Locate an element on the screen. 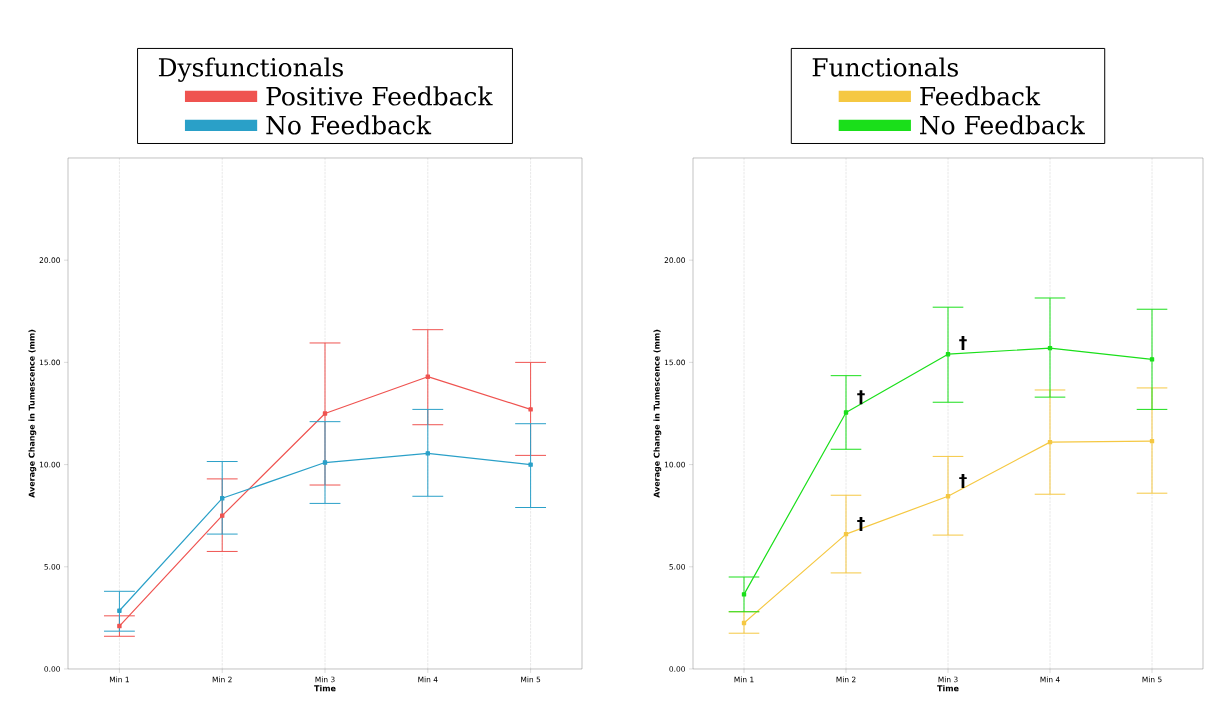  legend-label: Feedback is located at coordinates (980, 96).